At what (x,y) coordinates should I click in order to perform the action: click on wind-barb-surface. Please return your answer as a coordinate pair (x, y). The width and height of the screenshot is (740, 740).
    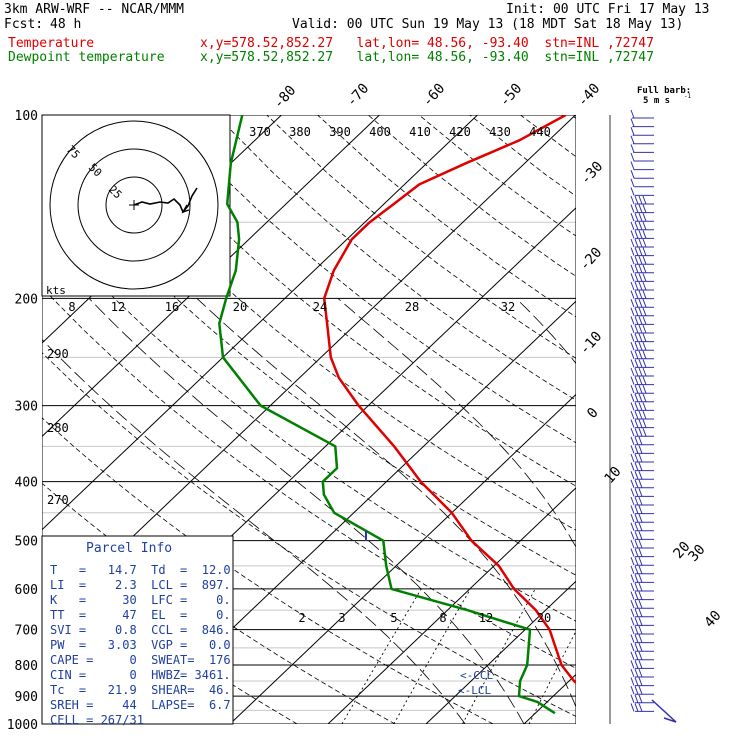
    Looking at the image, I should click on (664, 711).